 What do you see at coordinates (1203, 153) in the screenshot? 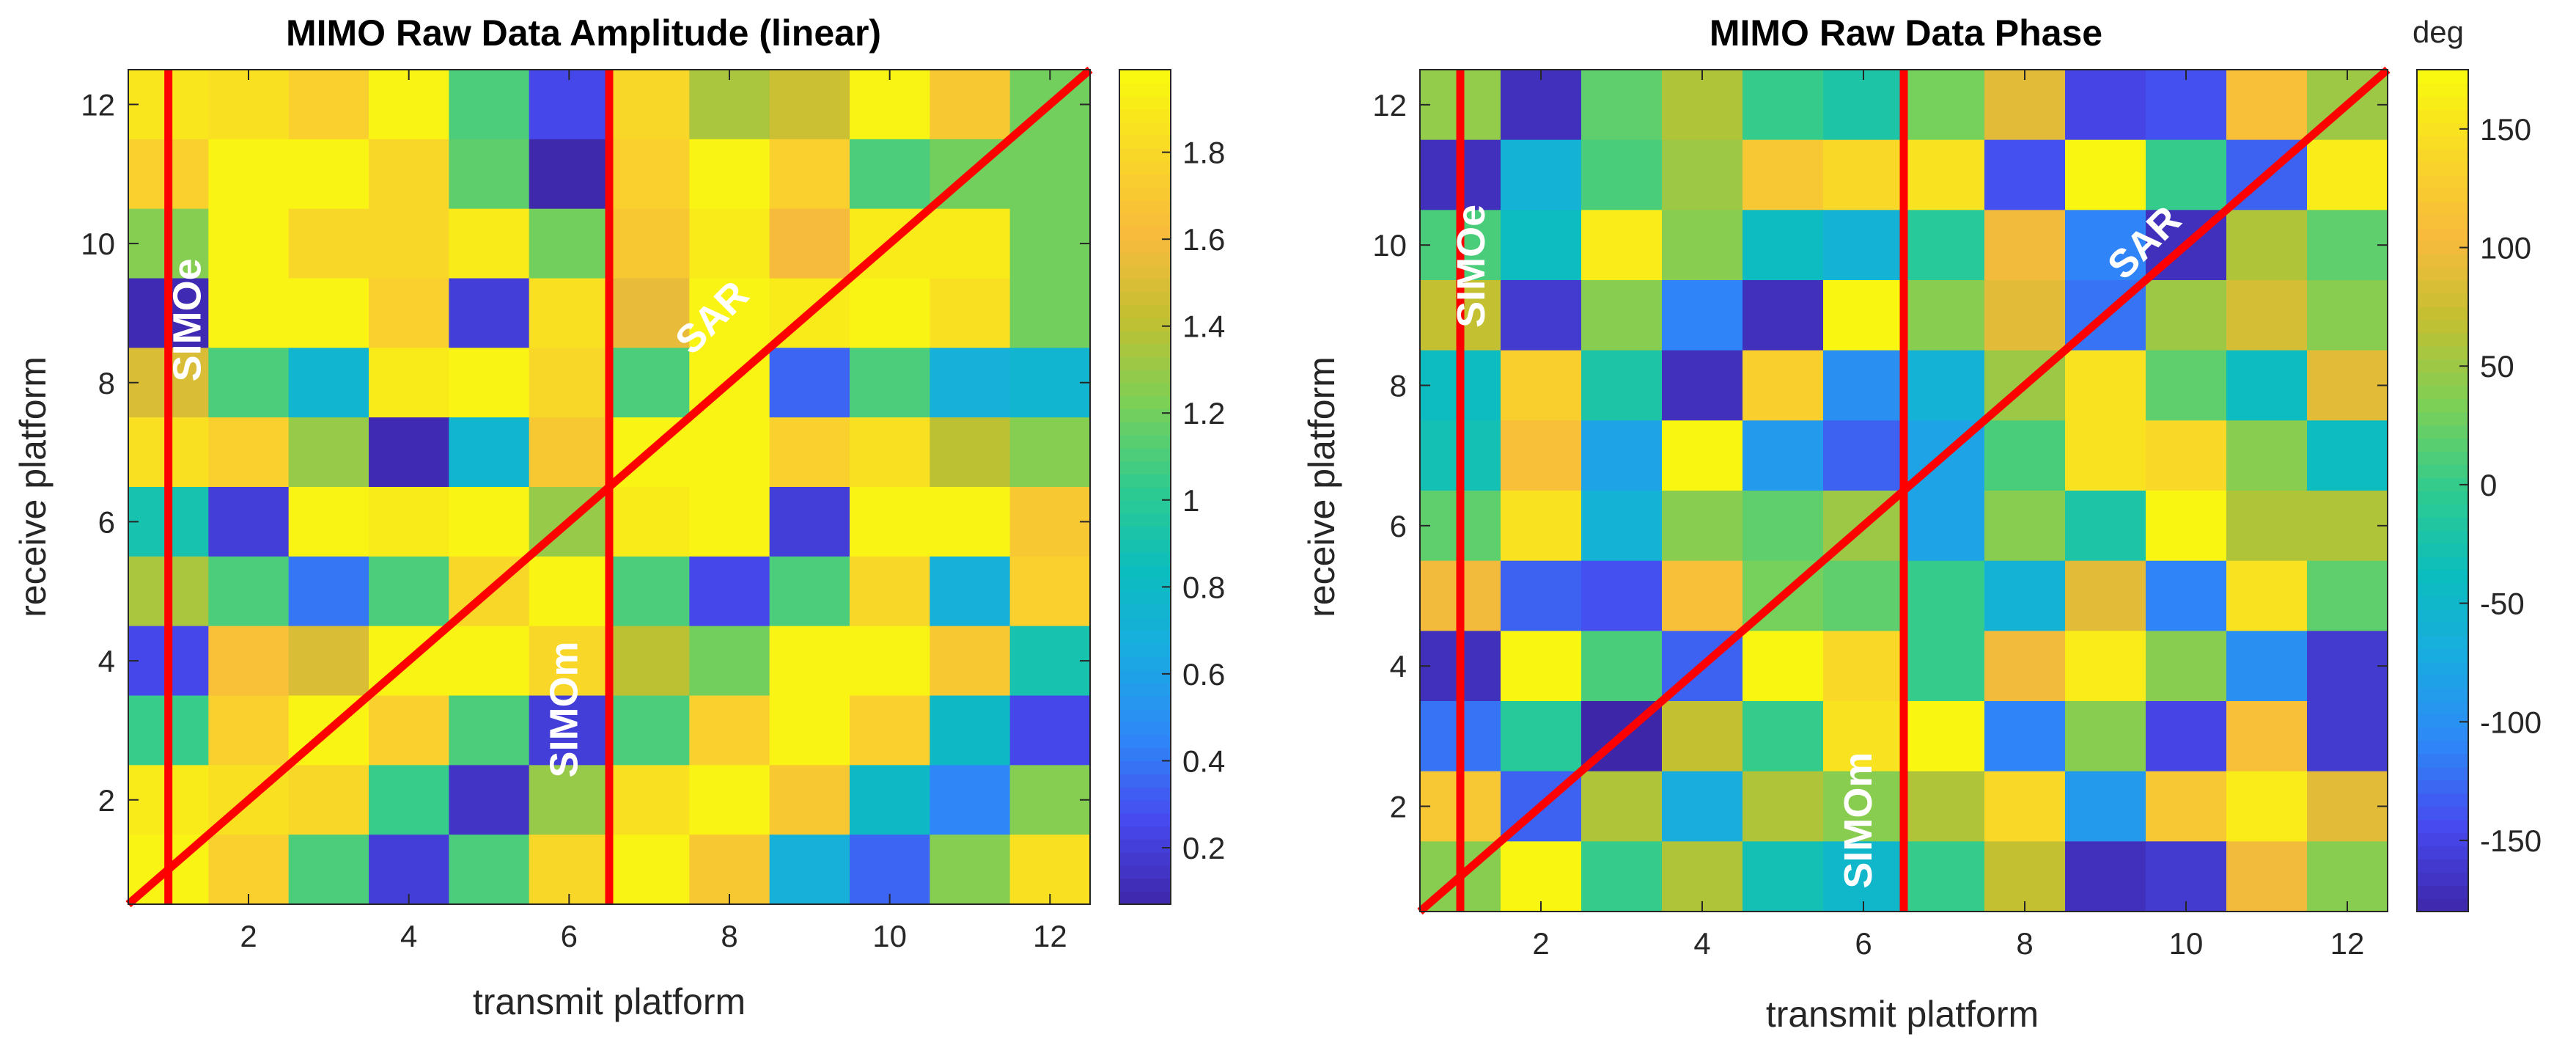
I see `colorbar-tick-label: 1.8` at bounding box center [1203, 153].